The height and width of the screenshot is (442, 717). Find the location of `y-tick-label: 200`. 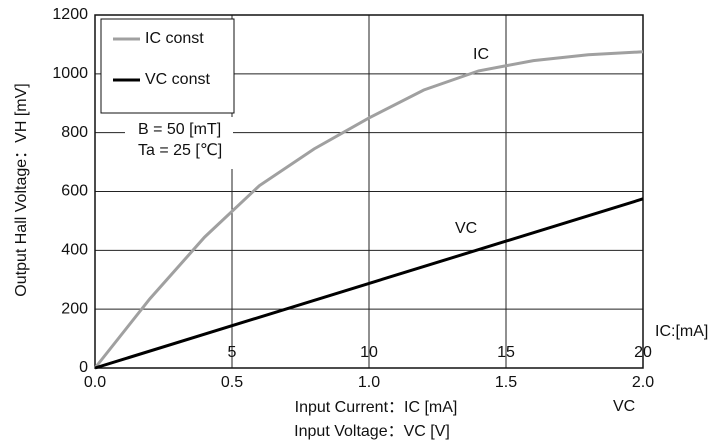

y-tick-label: 200 is located at coordinates (74, 308).